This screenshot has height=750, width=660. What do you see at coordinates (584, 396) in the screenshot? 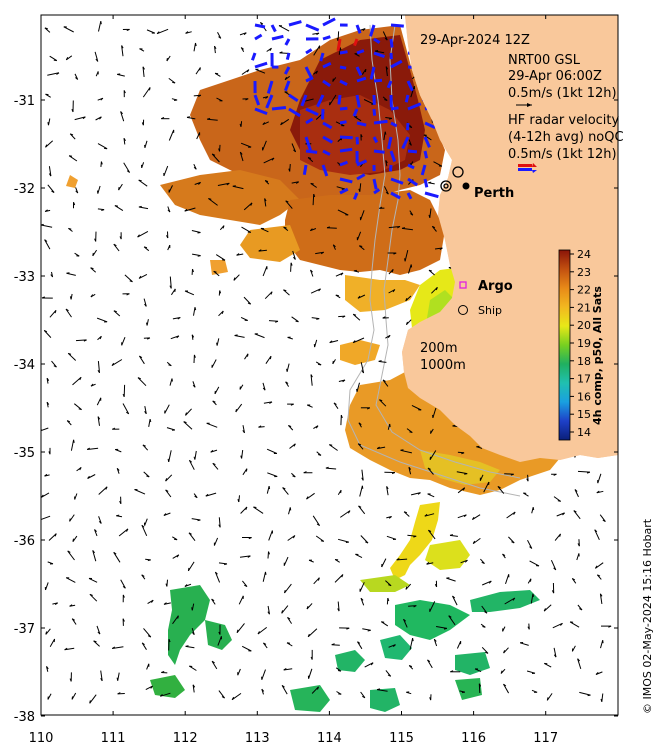
I see `colorbar-tick-label: 16` at bounding box center [584, 396].